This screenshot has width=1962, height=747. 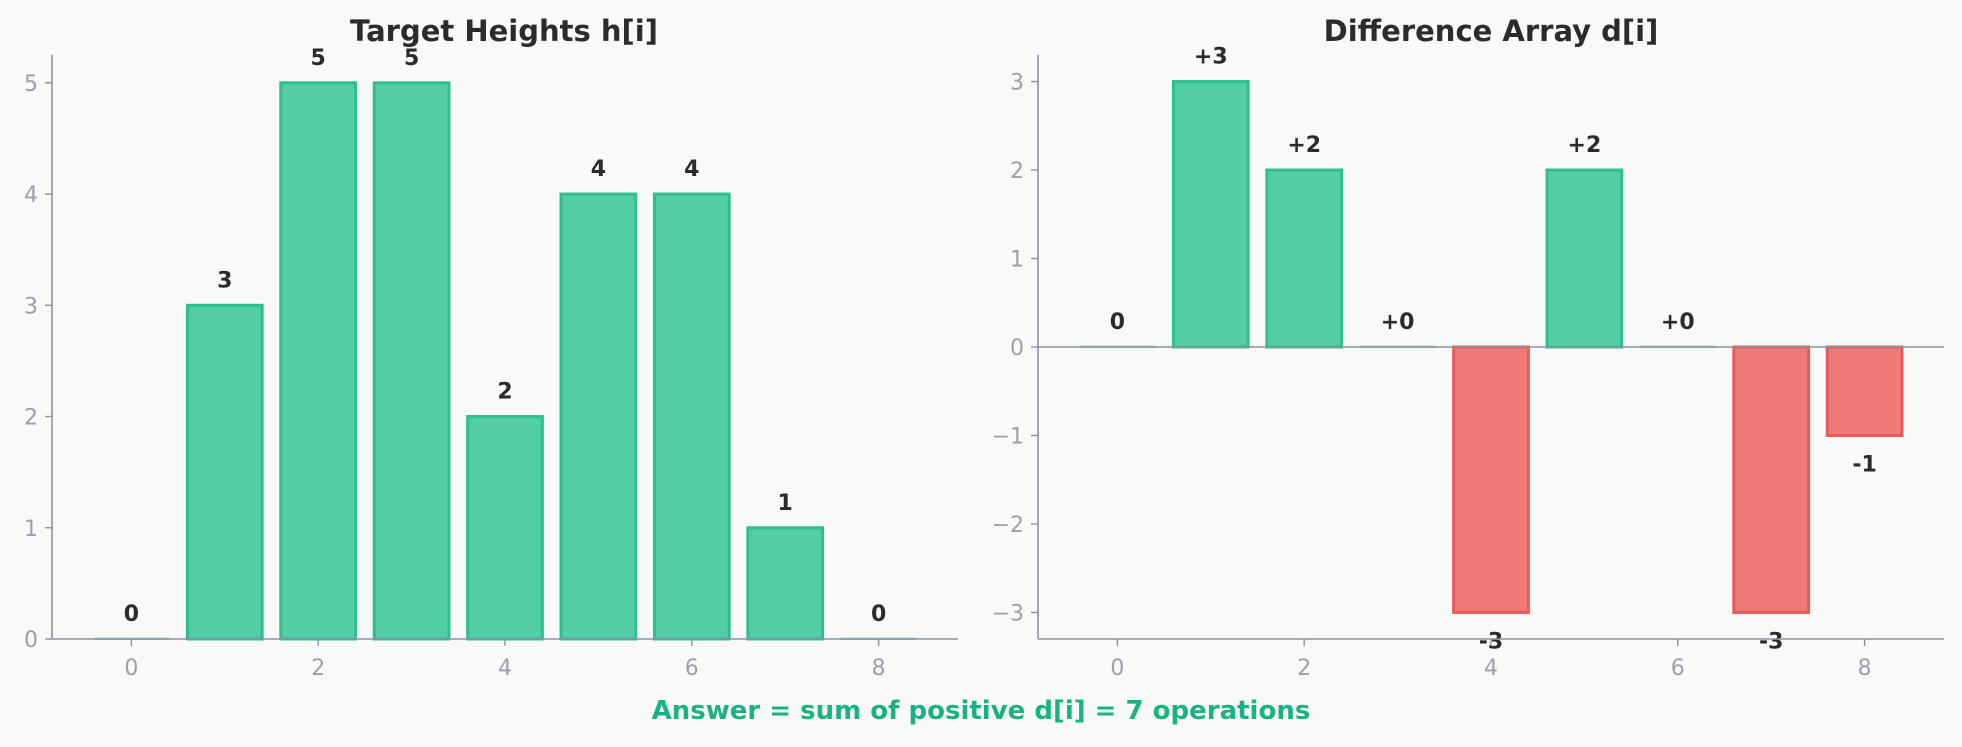 I want to click on y-tick-label-difference-3: 0, so click(x=1017, y=348).